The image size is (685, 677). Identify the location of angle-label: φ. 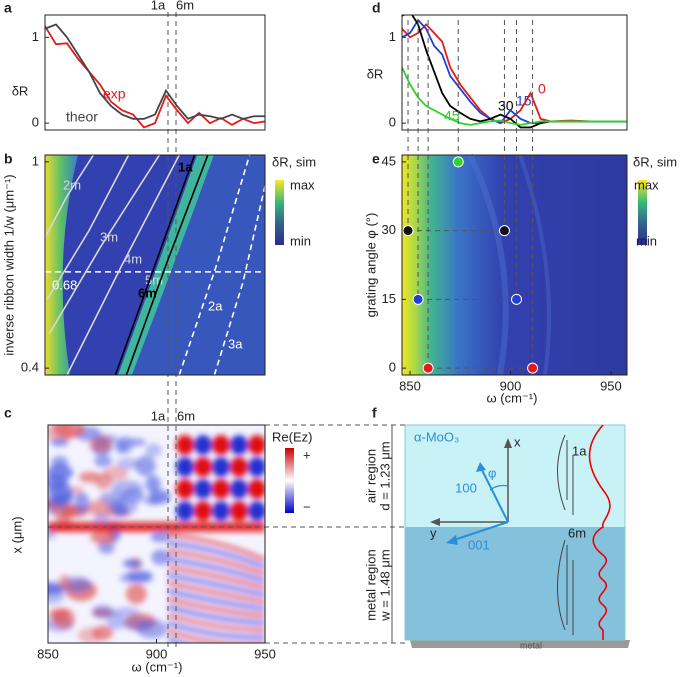
(492, 472).